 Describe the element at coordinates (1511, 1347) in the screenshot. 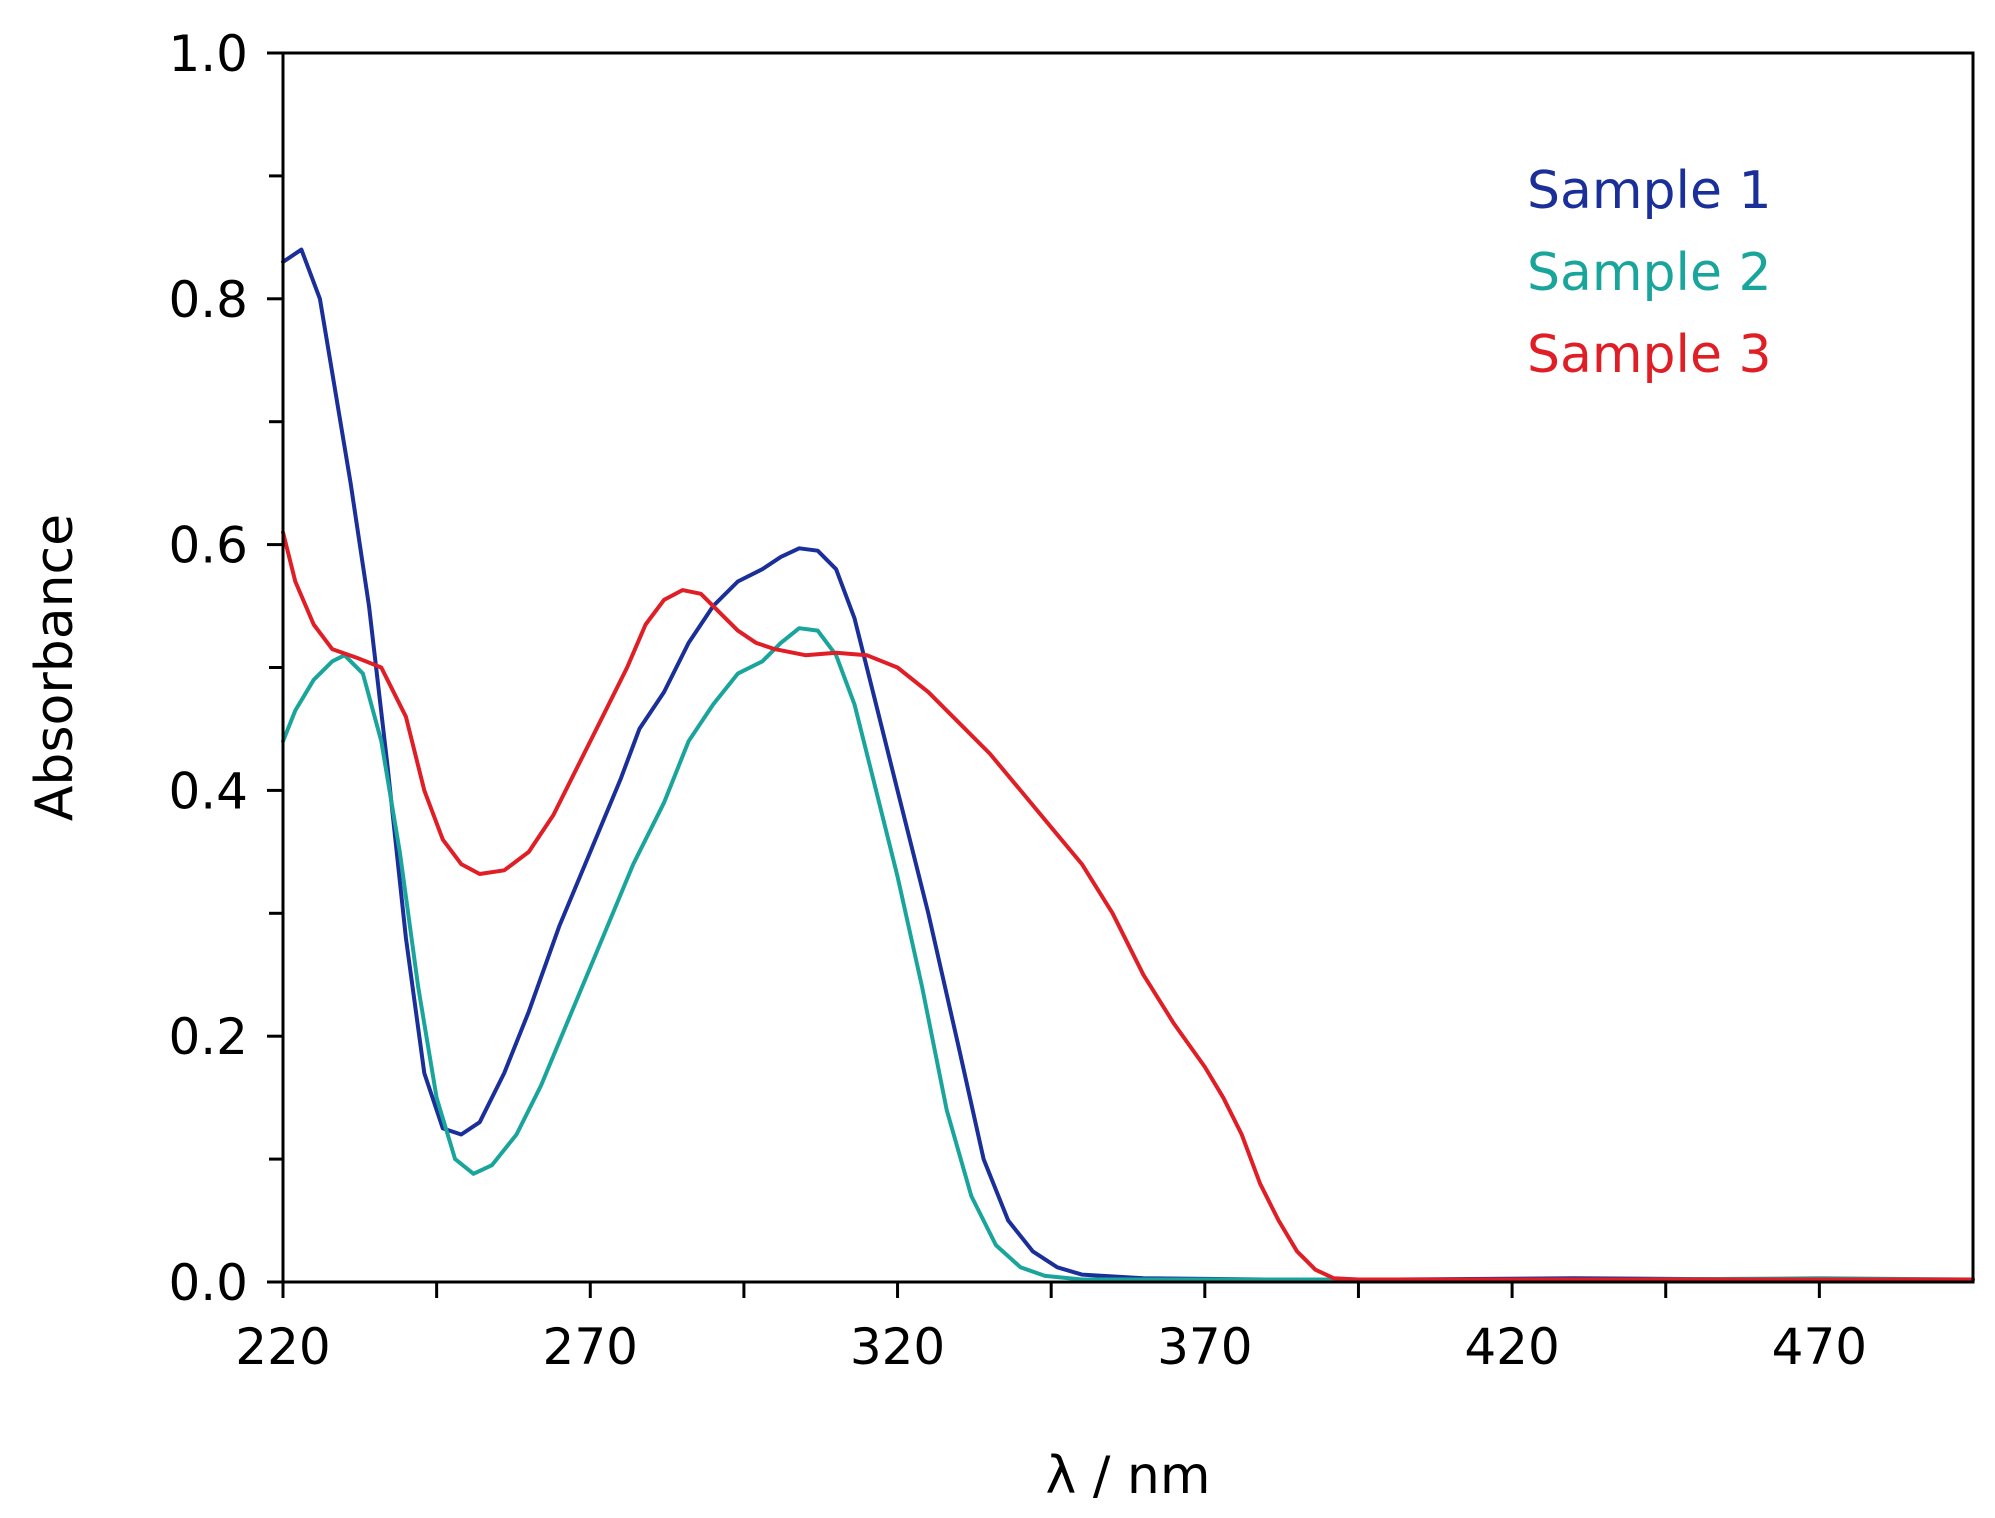

I see `x-tick-label: 420` at that location.